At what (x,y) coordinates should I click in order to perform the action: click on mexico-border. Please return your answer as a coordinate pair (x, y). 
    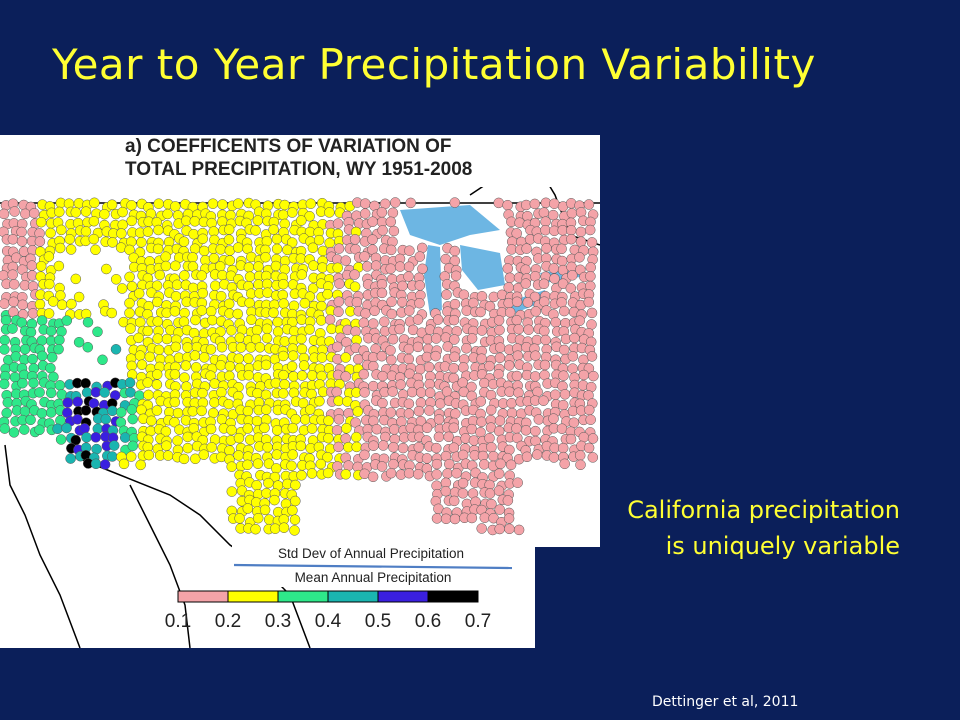
    Looking at the image, I should click on (190, 551).